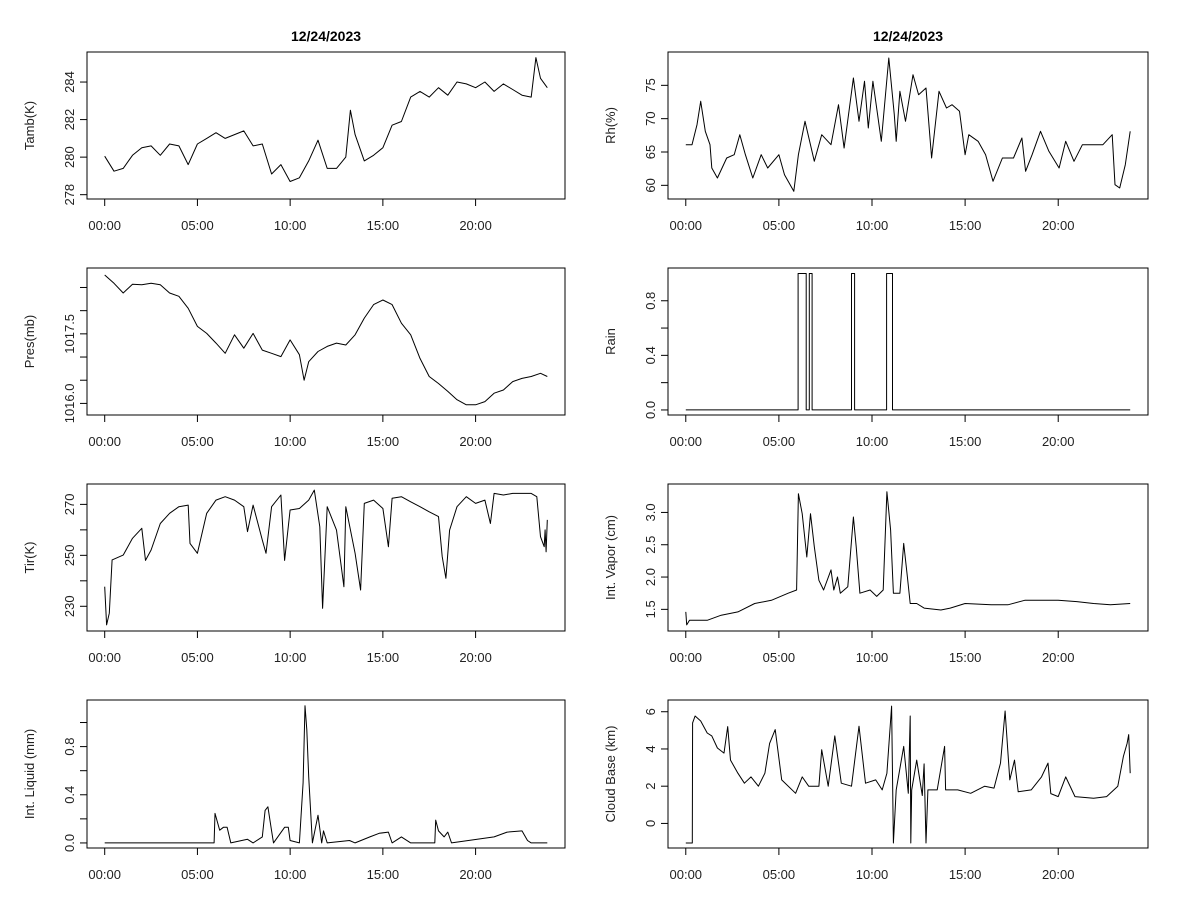  Describe the element at coordinates (69, 157) in the screenshot. I see `y-tick-label: 280` at that location.